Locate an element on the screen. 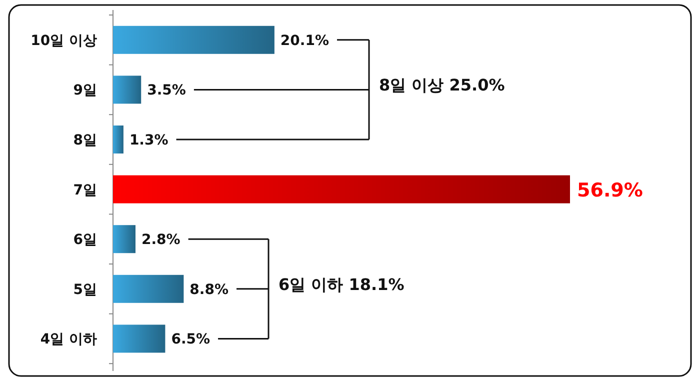 The height and width of the screenshot is (381, 700). y-tick-label: 5일 is located at coordinates (85, 290).